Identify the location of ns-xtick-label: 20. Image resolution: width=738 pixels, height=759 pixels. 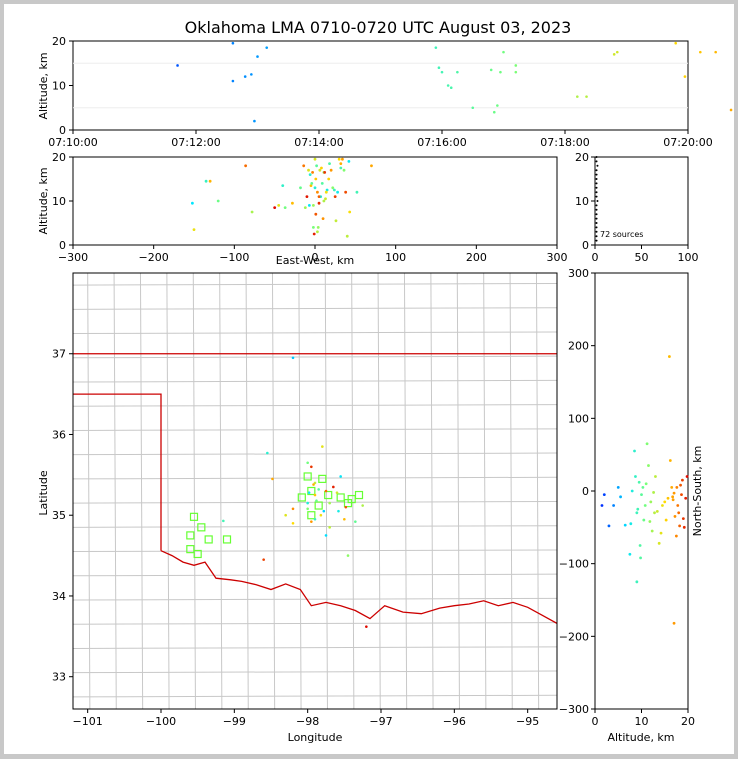
(688, 721).